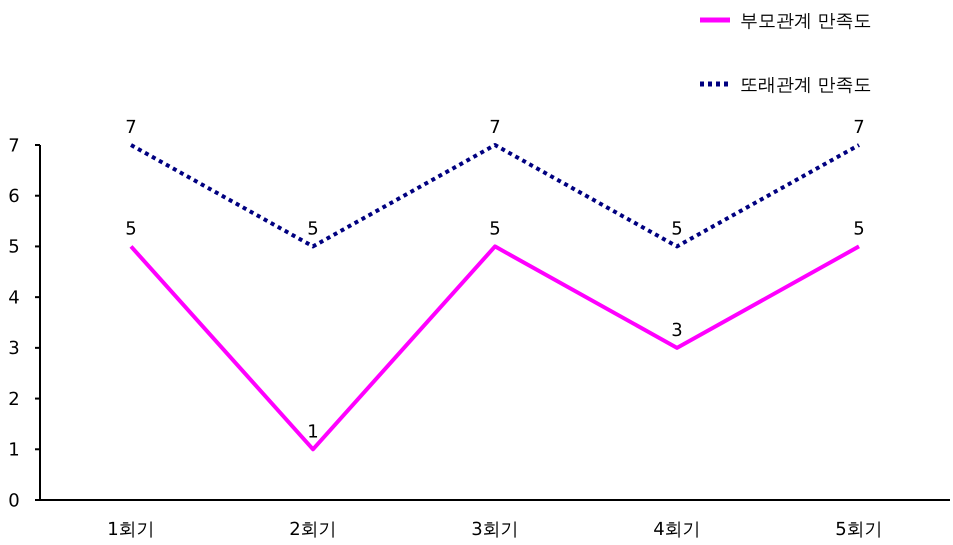  I want to click on x-tick-label: 4회기, so click(677, 529).